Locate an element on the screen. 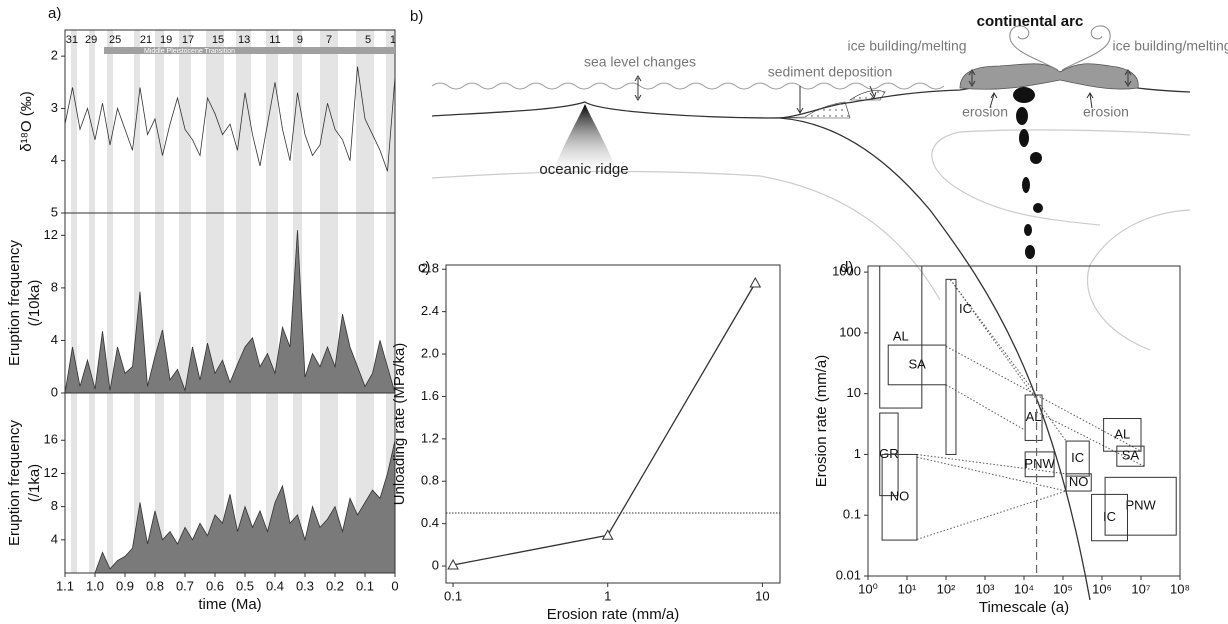 The width and height of the screenshot is (1228, 624). x-tick-label: 0.4 is located at coordinates (275, 585).